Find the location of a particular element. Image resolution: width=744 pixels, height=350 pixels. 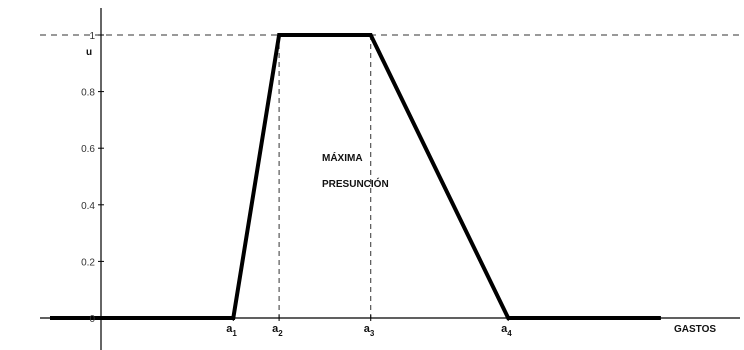

y-axis-label: u is located at coordinates (89, 52).